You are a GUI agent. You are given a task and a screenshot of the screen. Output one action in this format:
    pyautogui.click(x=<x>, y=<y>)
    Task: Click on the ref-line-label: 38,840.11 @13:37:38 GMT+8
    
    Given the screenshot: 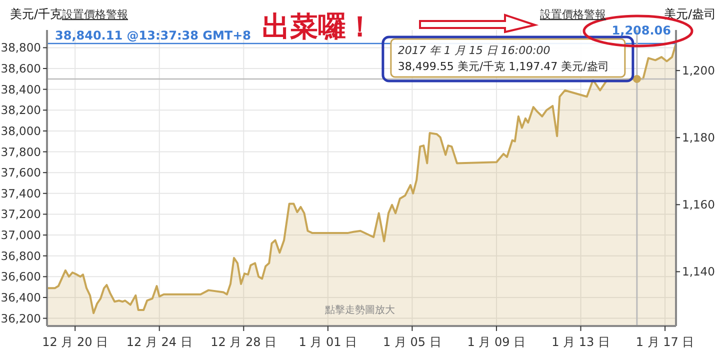 What is the action you would take?
    pyautogui.click(x=153, y=35)
    